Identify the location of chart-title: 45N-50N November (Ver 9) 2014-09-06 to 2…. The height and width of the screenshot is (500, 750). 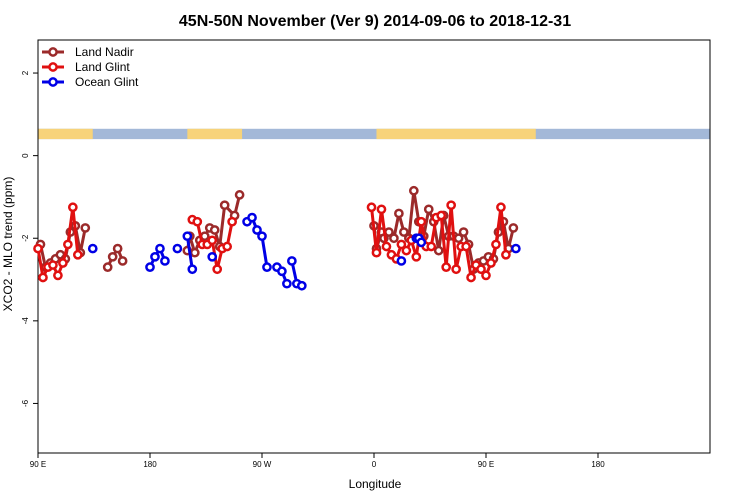
(375, 21).